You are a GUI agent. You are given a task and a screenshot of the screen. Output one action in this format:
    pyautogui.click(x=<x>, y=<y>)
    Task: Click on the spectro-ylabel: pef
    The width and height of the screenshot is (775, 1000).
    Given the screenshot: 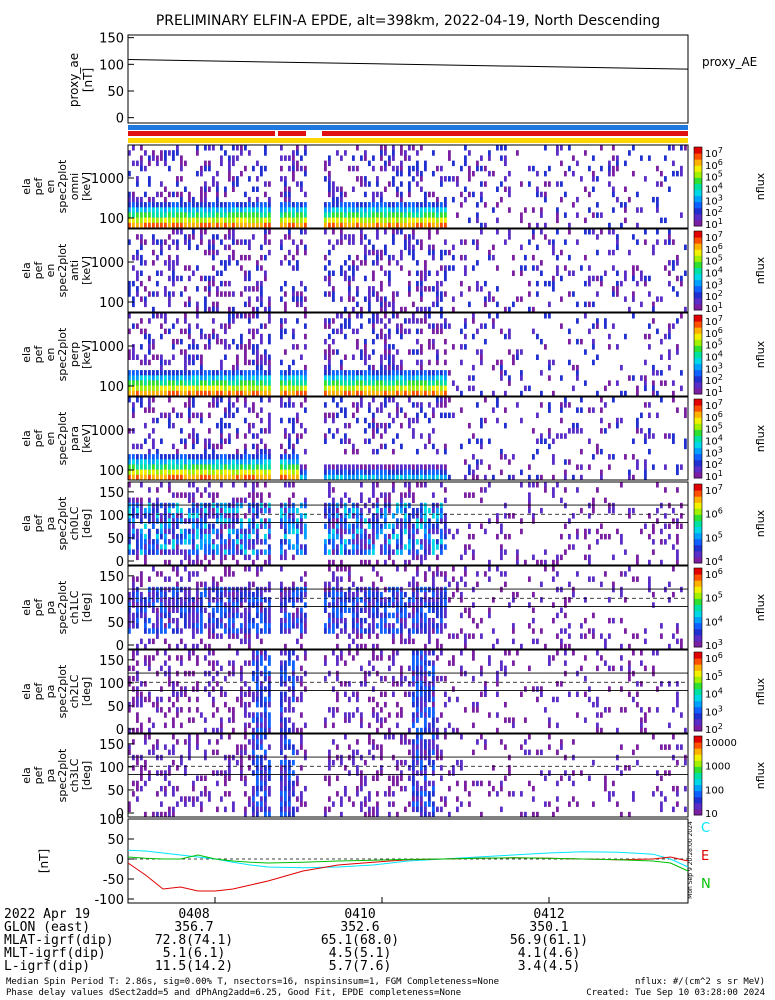 What is the action you would take?
    pyautogui.click(x=38, y=523)
    